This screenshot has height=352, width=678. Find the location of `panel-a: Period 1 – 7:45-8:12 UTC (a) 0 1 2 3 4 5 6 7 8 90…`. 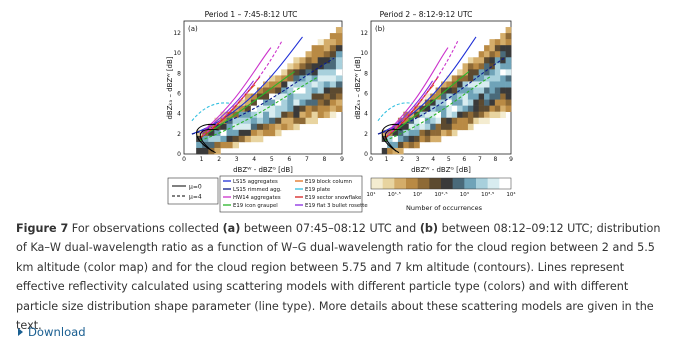

panel-a: Period 1 – 7:45-8:12 UTC (a) 0 1 2 3 4 5 6 7 8 90… is located at coordinates (258, 86).